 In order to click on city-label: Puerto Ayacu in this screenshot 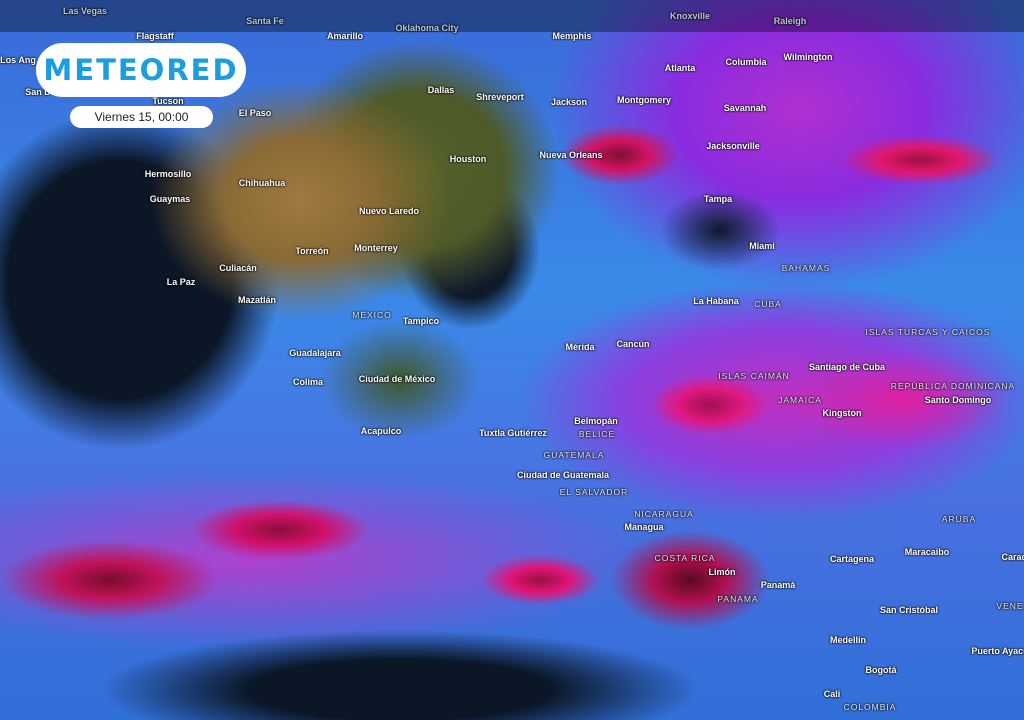, I will do `click(997, 651)`.